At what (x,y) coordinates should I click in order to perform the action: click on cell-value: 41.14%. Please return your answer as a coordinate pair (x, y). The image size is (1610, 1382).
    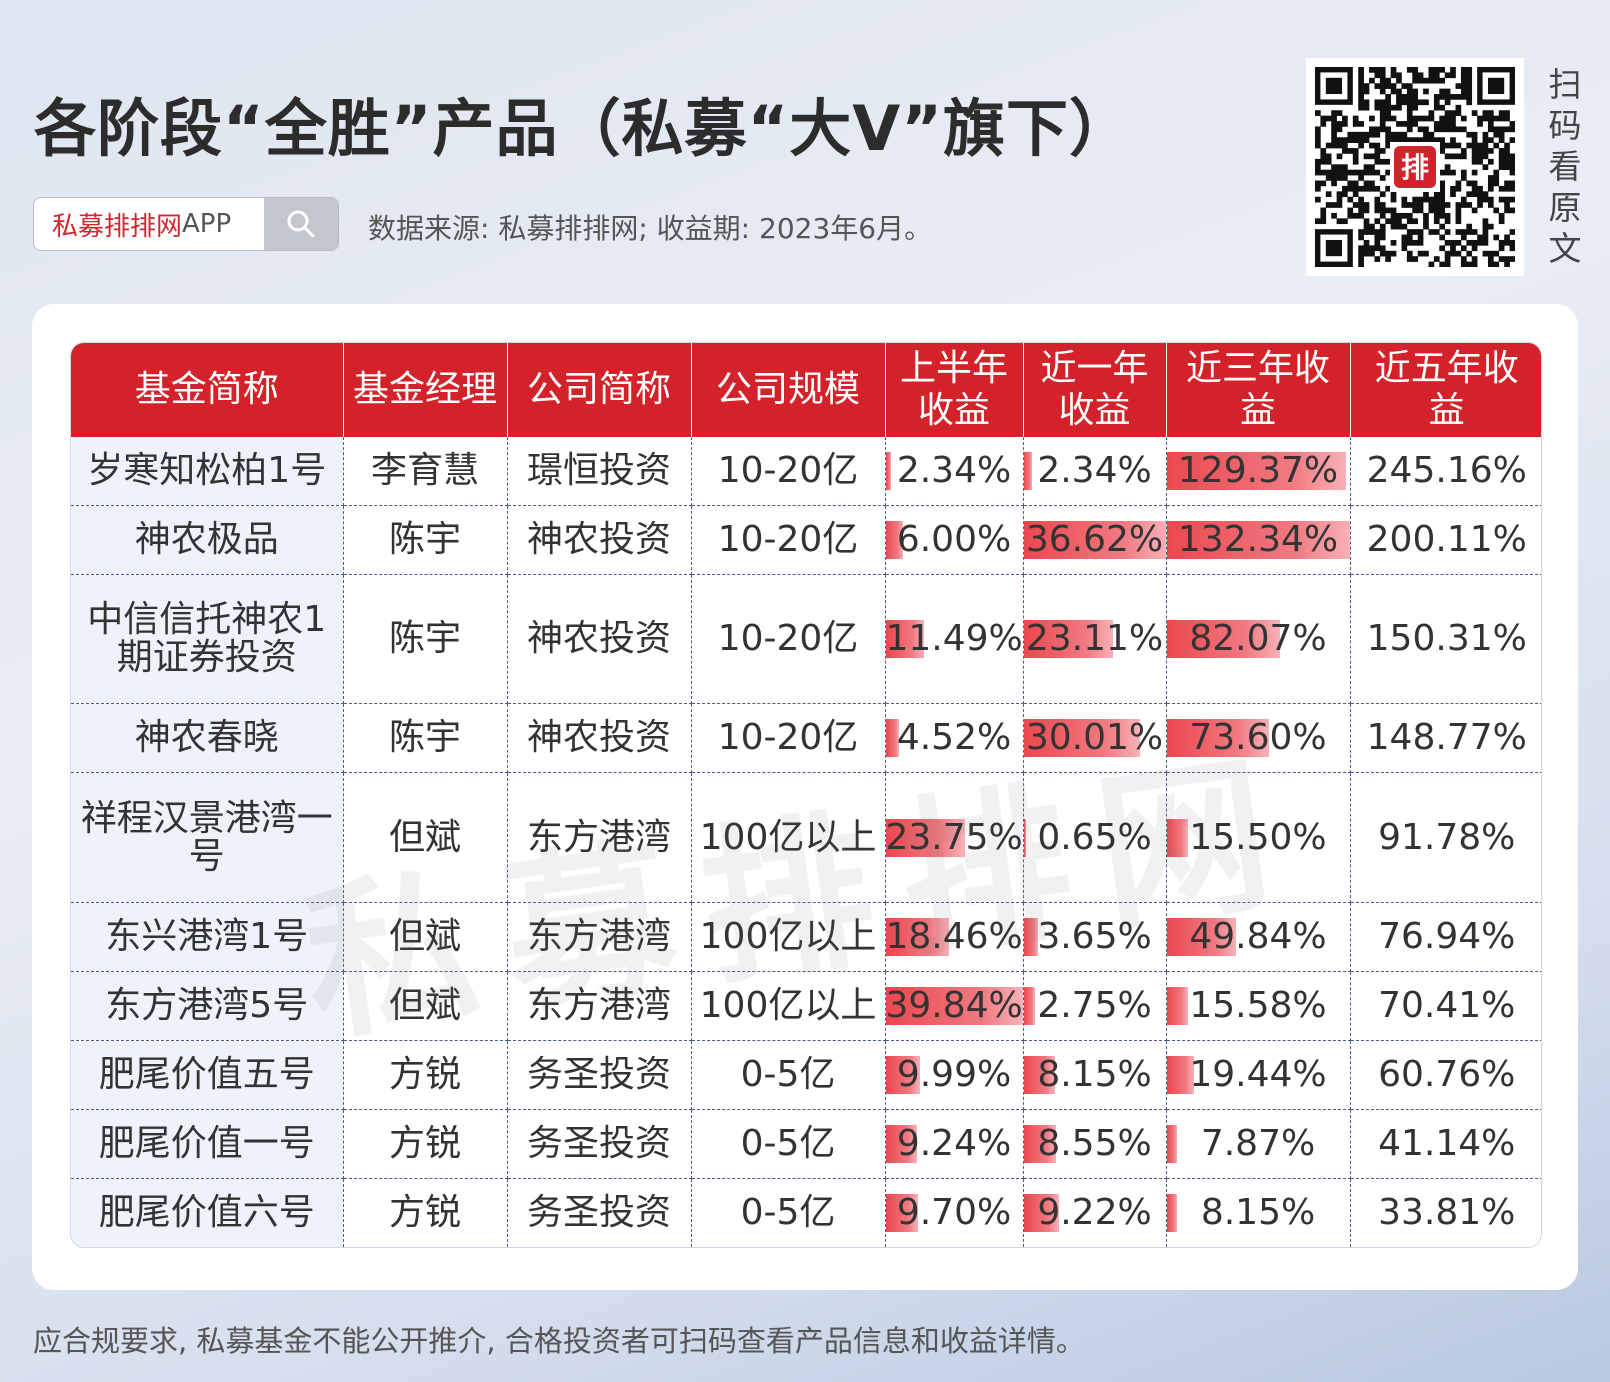
    Looking at the image, I should click on (1447, 1144).